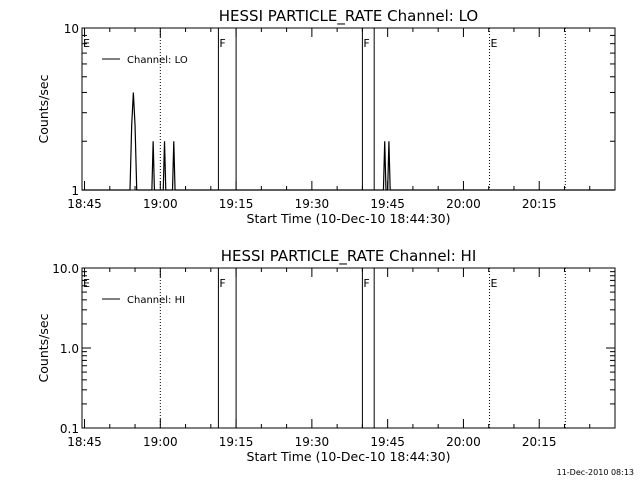 This screenshot has width=640, height=480. I want to click on y-tick-label: 0.1, so click(69, 429).